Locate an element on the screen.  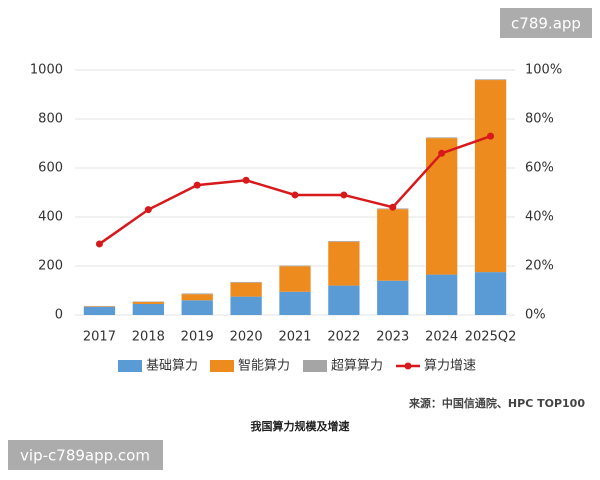
y-tick-label: 200 is located at coordinates (50, 266).